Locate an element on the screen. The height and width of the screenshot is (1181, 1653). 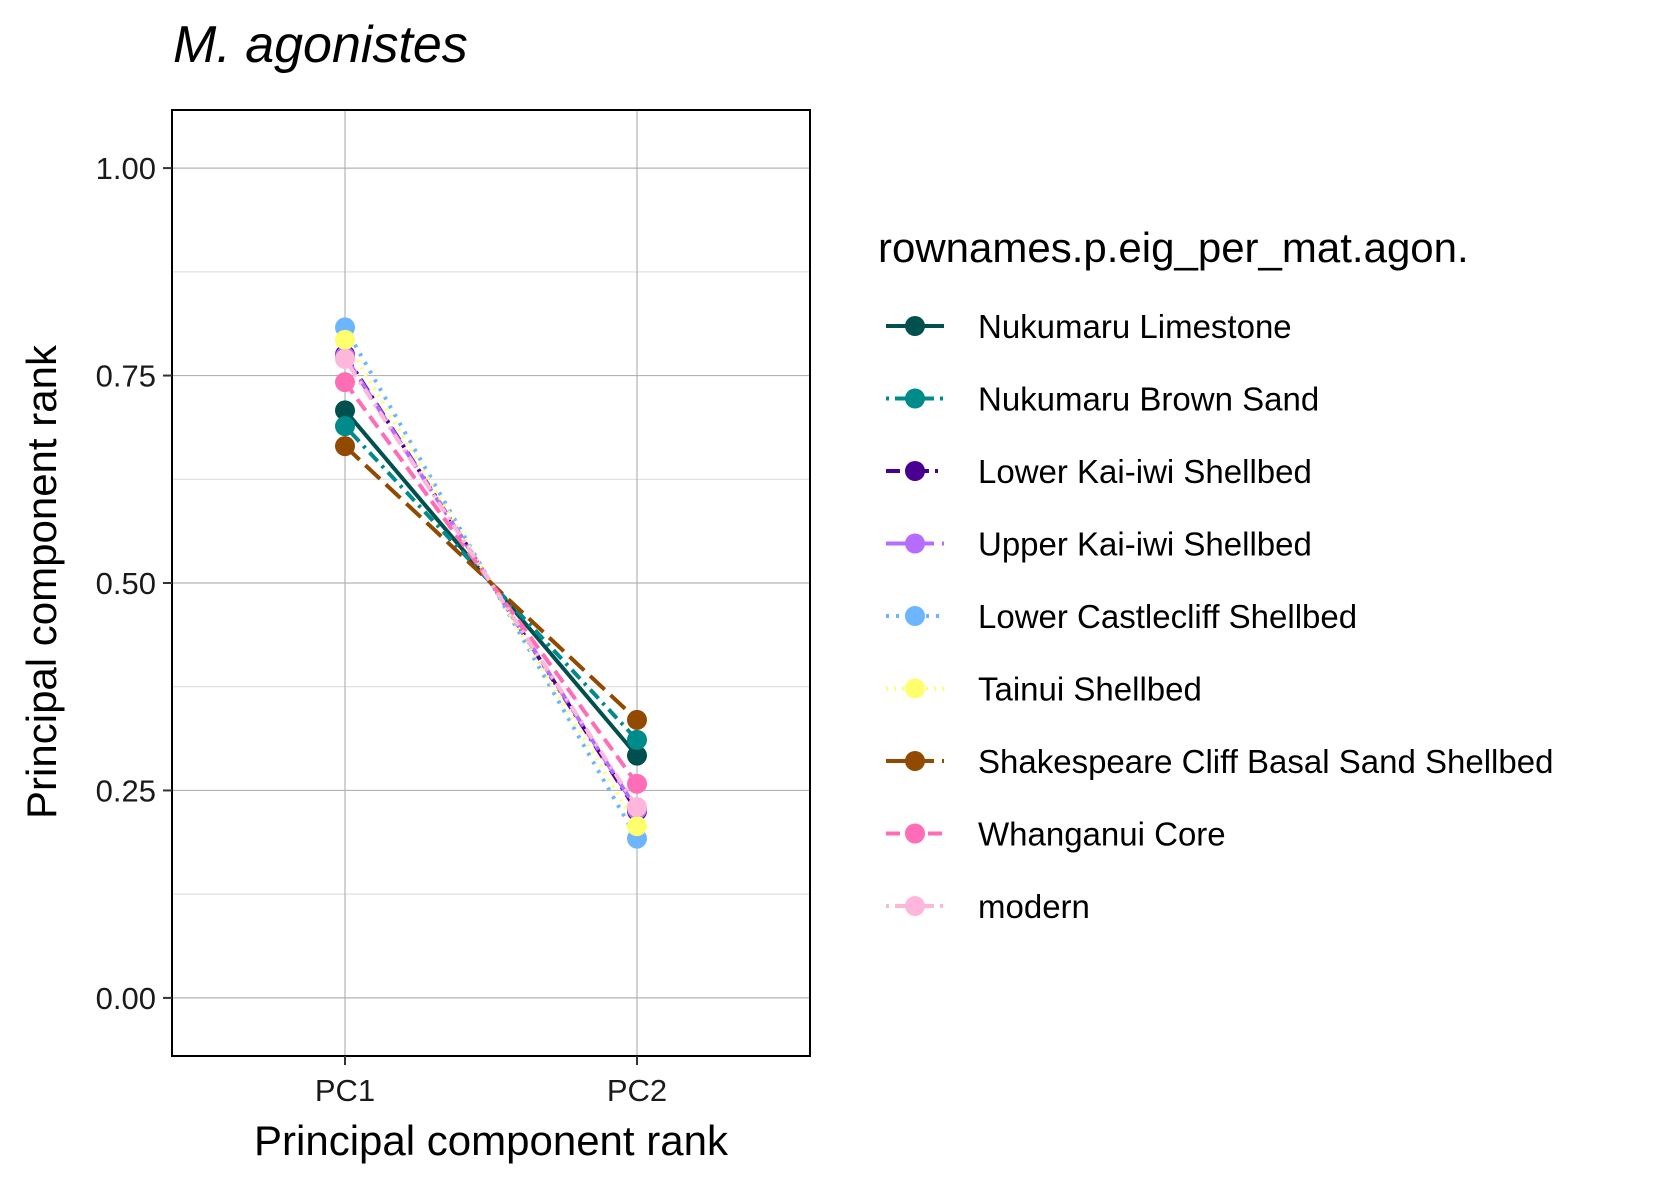
x-tick-label: PC1 is located at coordinates (345, 1090).